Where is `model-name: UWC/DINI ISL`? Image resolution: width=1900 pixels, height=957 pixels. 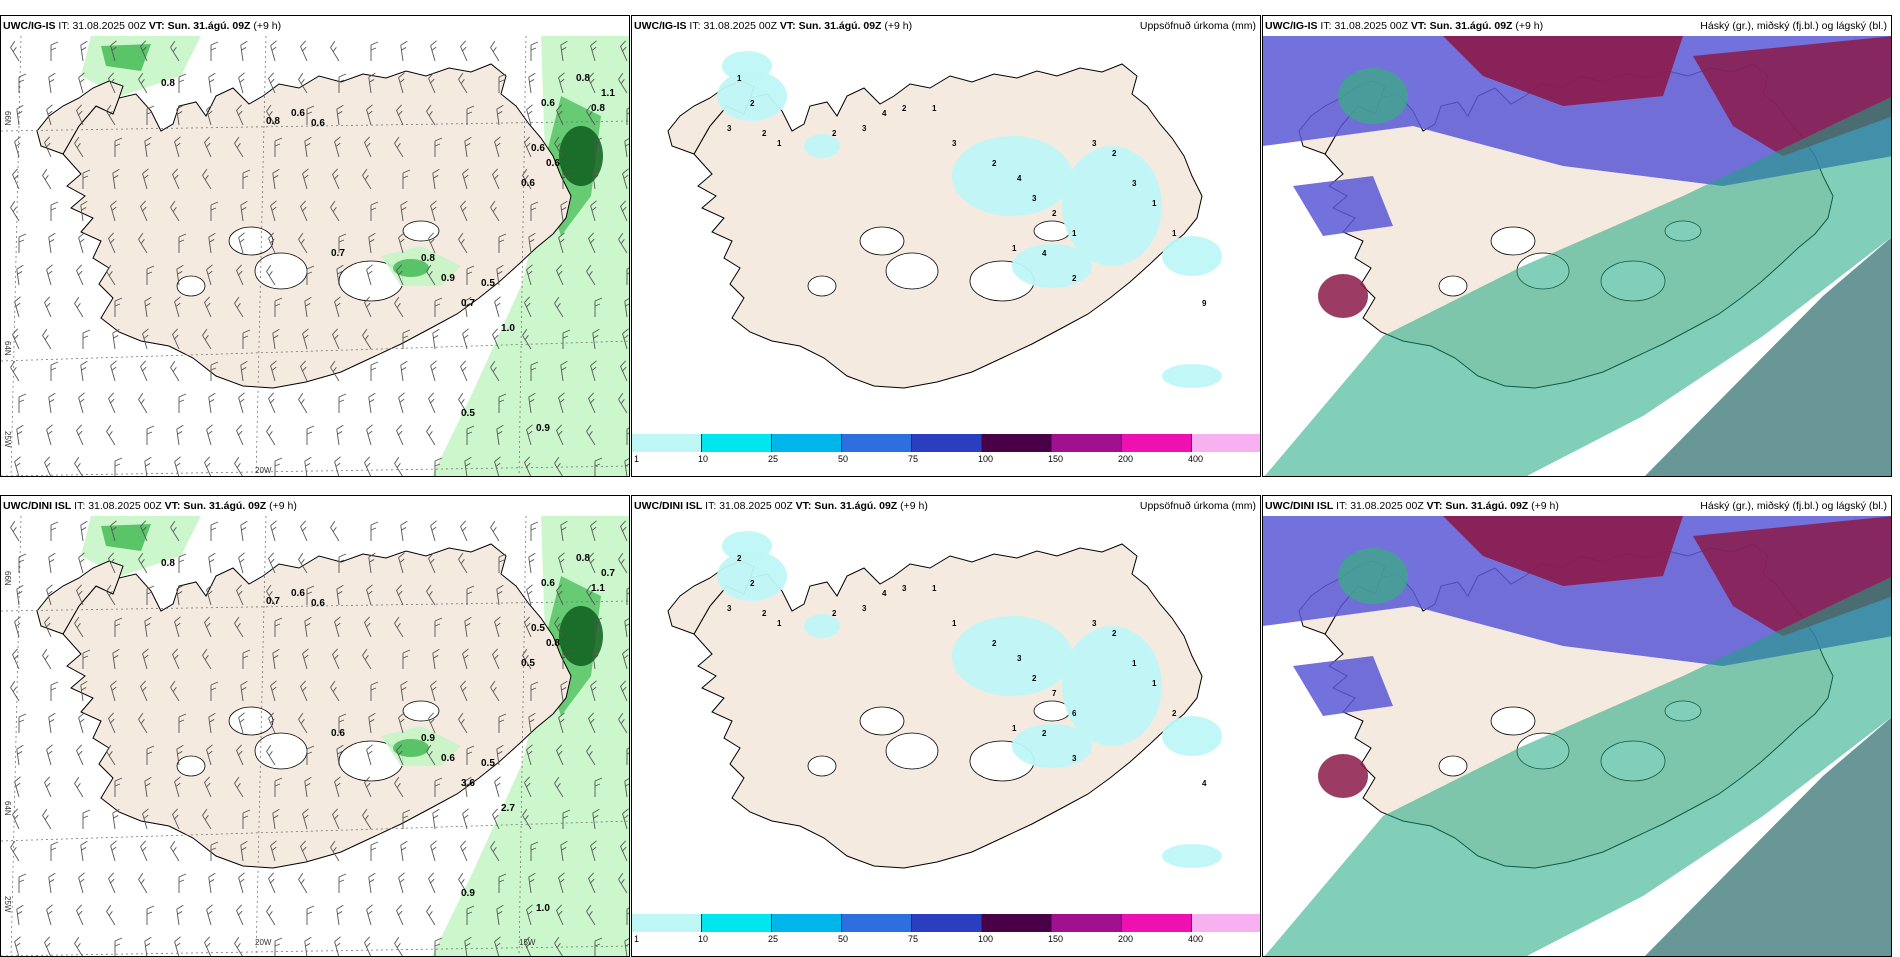
model-name: UWC/DINI ISL is located at coordinates (37, 506).